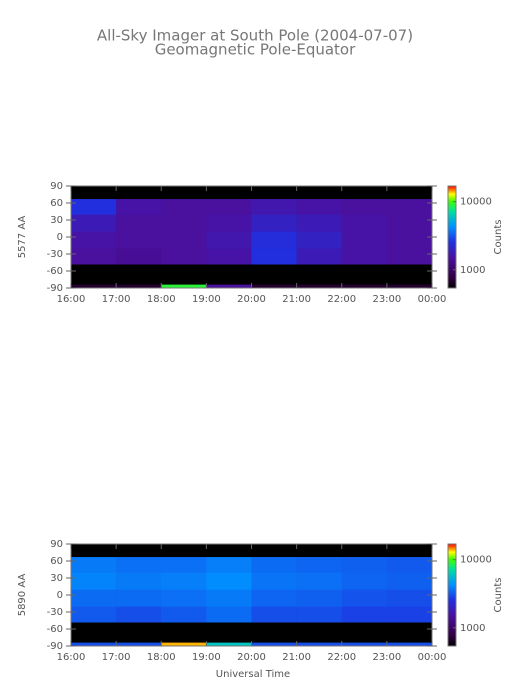 The height and width of the screenshot is (680, 510). Describe the element at coordinates (22, 237) in the screenshot. I see `y-axis-label: 5577 AA` at that location.